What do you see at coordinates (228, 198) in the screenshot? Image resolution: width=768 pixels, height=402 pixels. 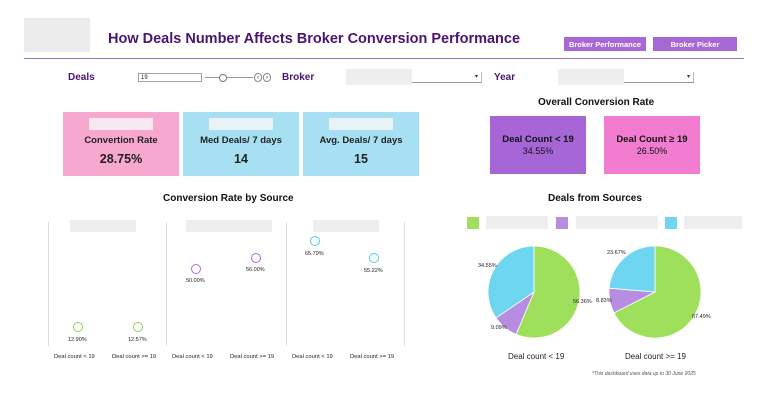 I see `sources-chart-title: Conversion Rate by Source` at bounding box center [228, 198].